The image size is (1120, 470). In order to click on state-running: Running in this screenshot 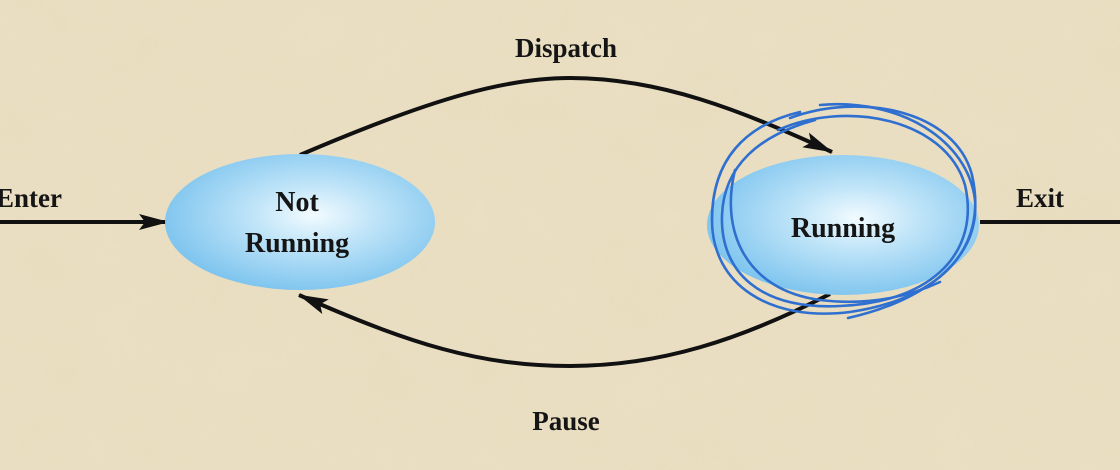, I will do `click(843, 225)`.